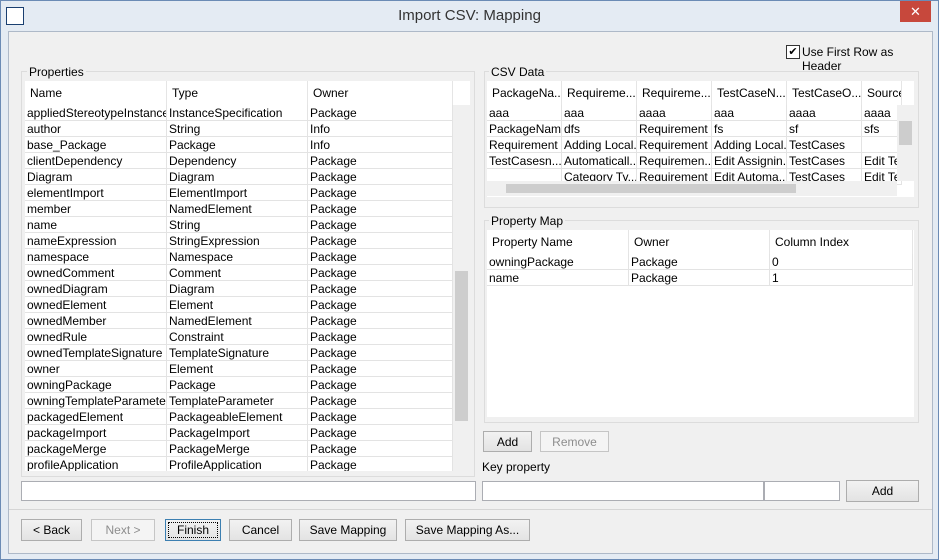 The image size is (939, 560). What do you see at coordinates (96, 273) in the screenshot?
I see `table-cell: ownedComment` at bounding box center [96, 273].